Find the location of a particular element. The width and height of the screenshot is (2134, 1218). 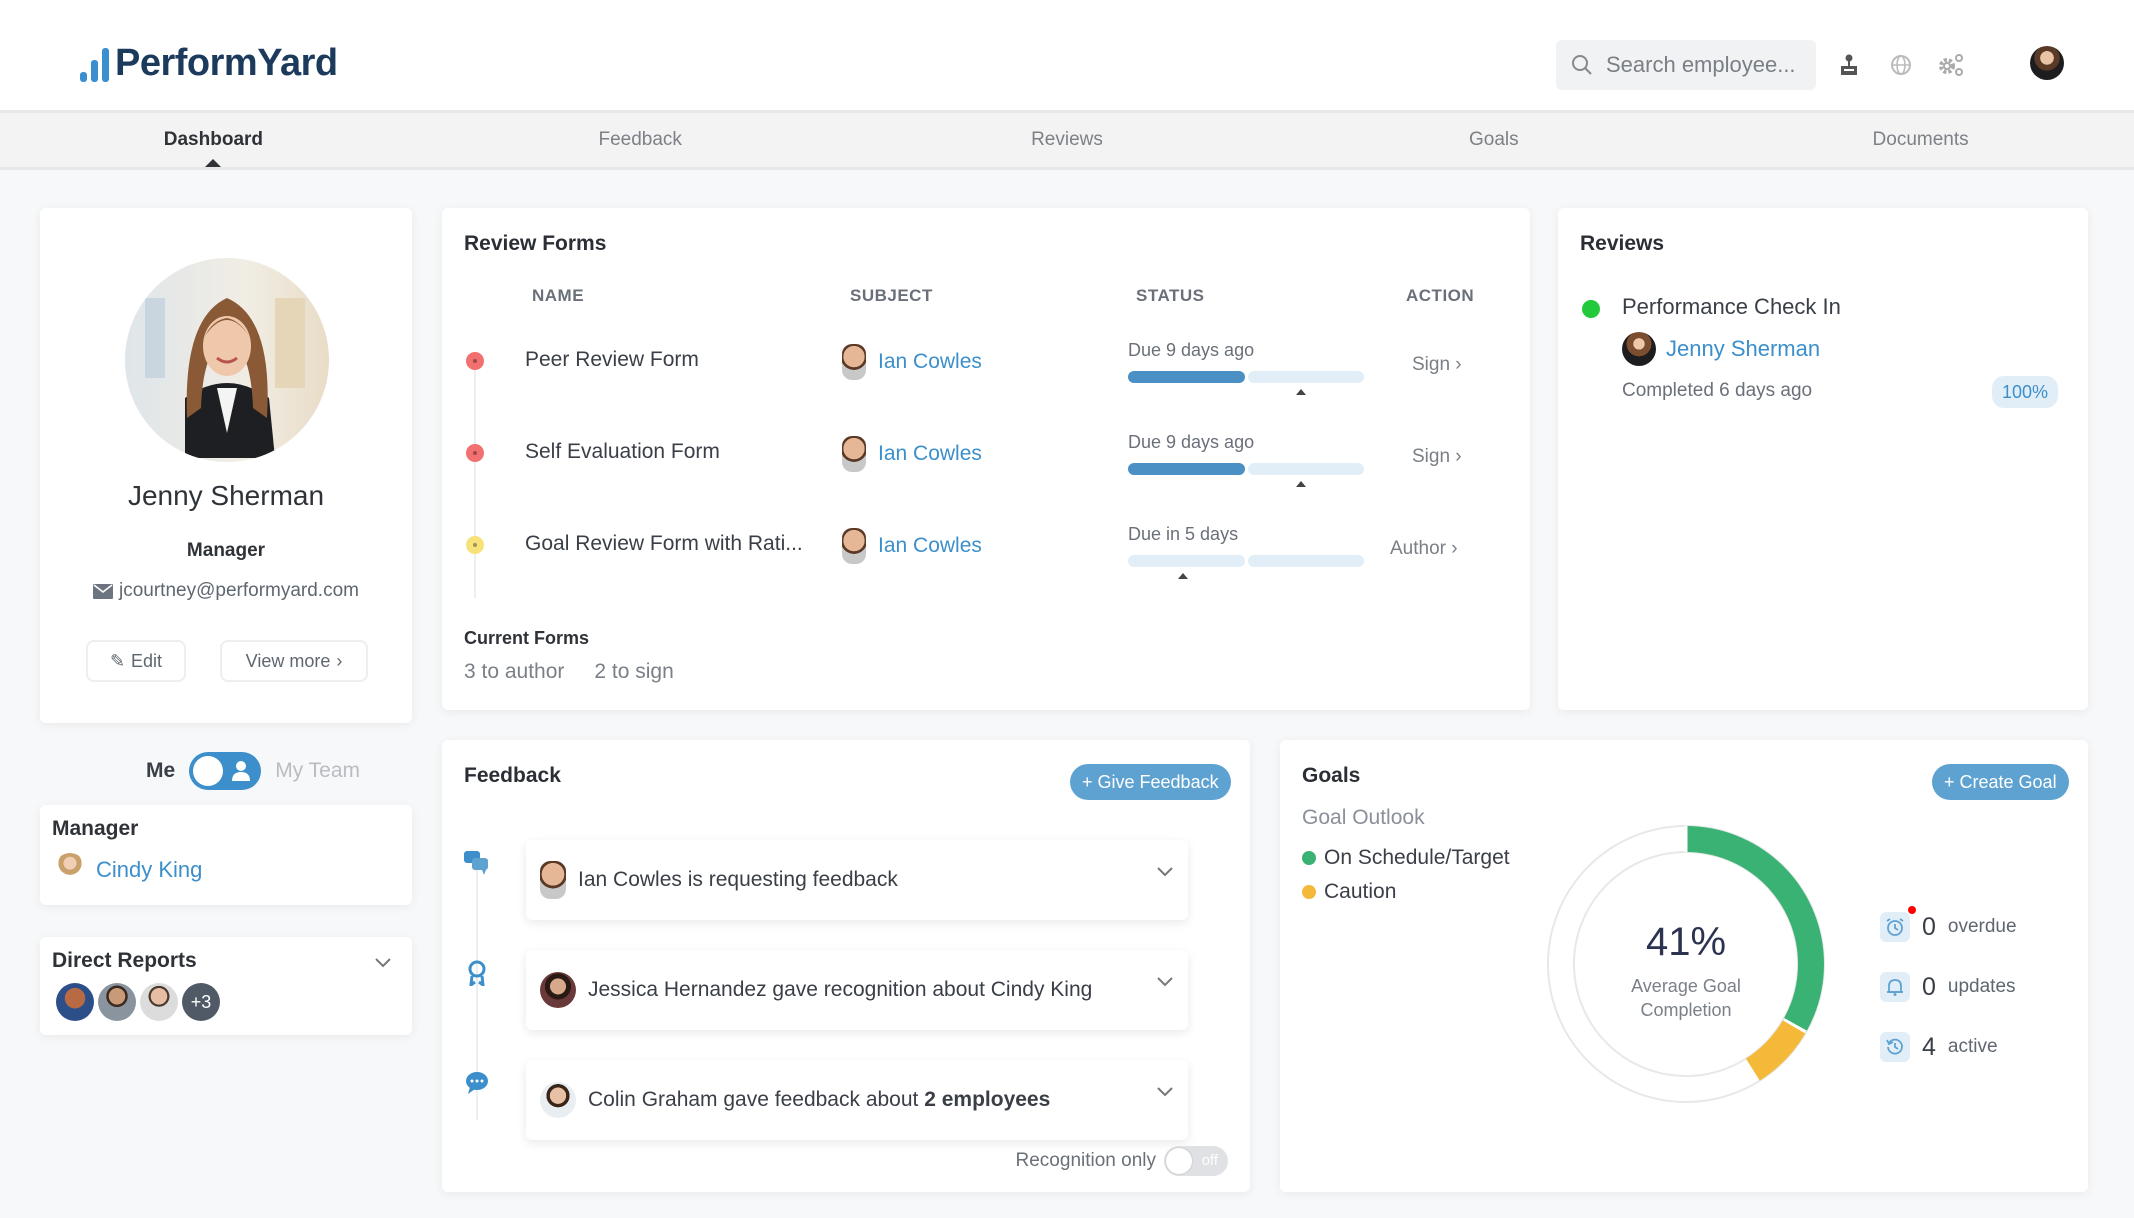

logo-mark-icon is located at coordinates (94, 64).